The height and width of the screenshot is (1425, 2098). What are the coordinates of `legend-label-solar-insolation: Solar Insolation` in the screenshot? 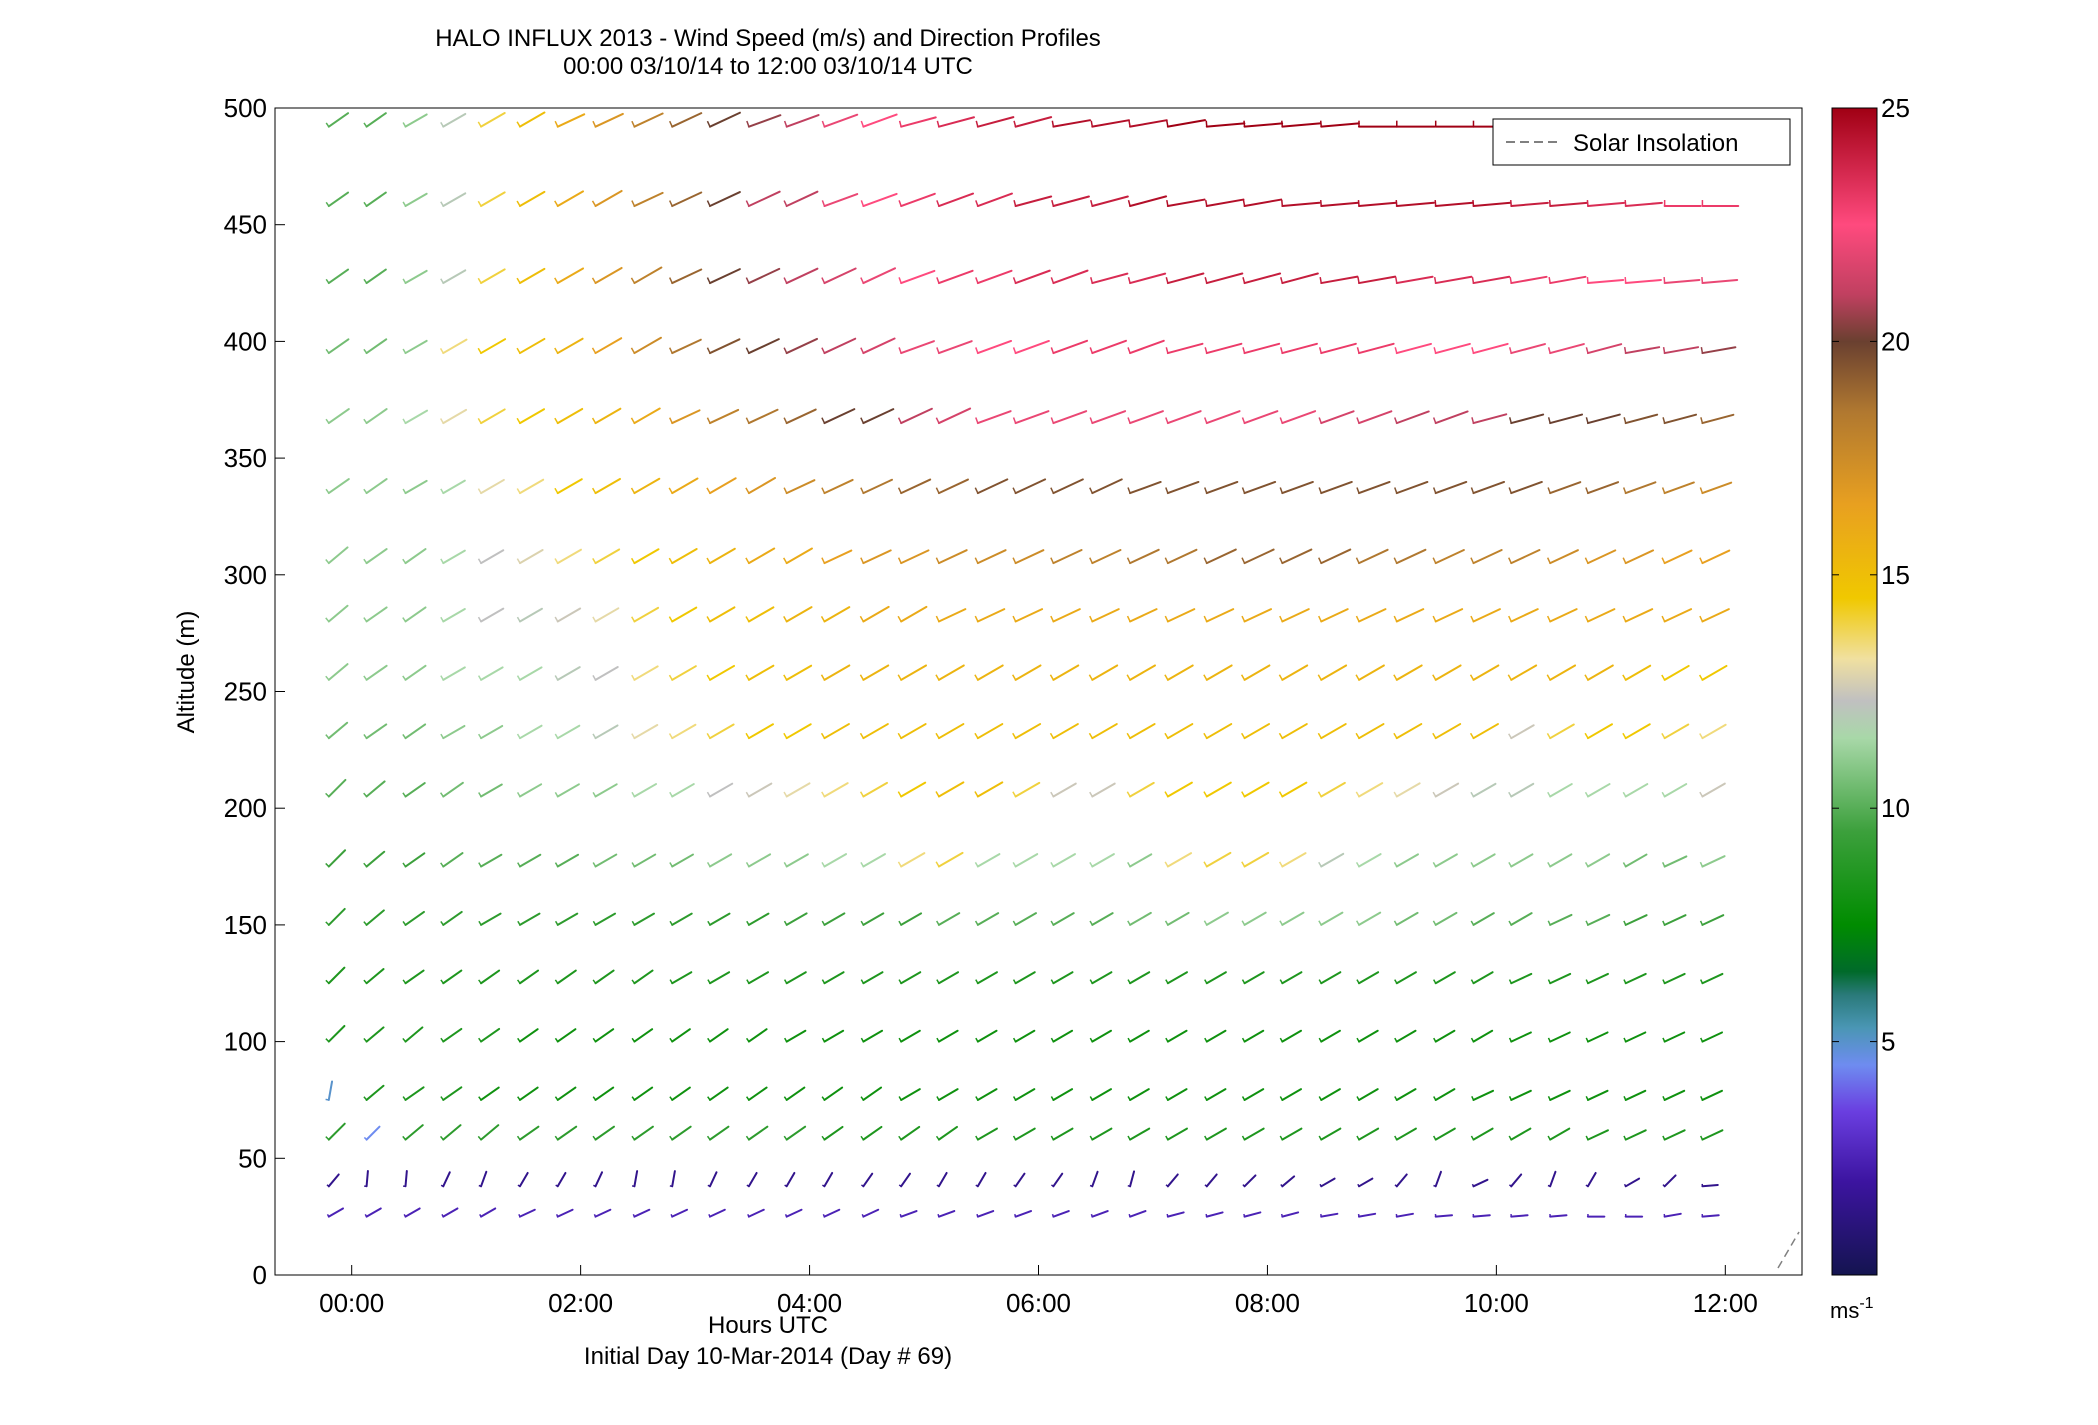 It's located at (1655, 143).